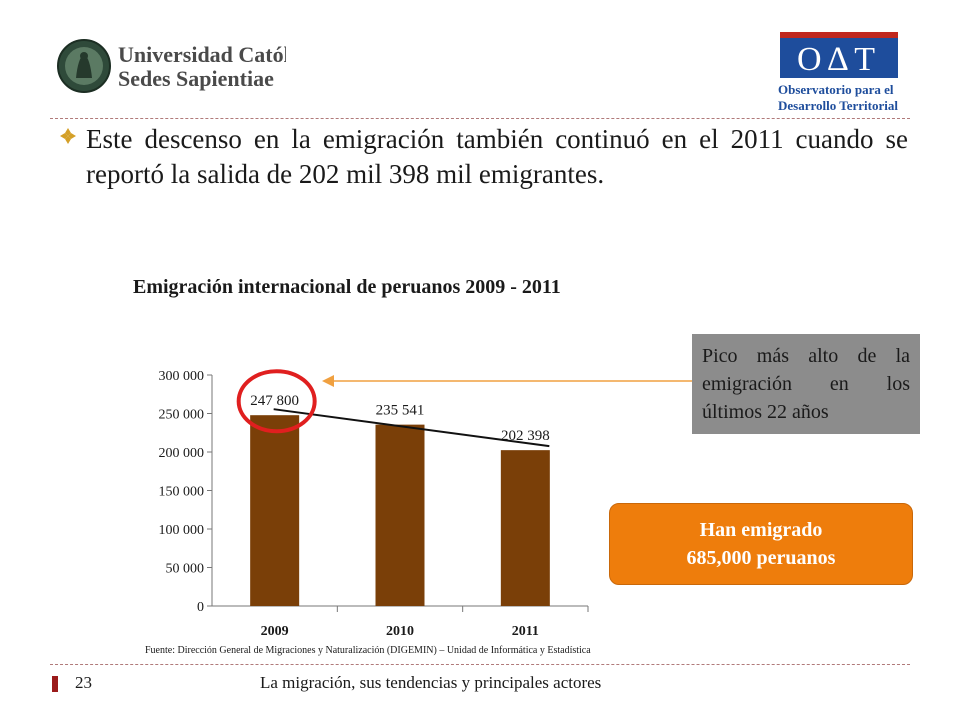 The width and height of the screenshot is (960, 720). Describe the element at coordinates (761, 544) in the screenshot. I see `total-emigrated-callout: Han emigrado 685,000 peruanos` at that location.